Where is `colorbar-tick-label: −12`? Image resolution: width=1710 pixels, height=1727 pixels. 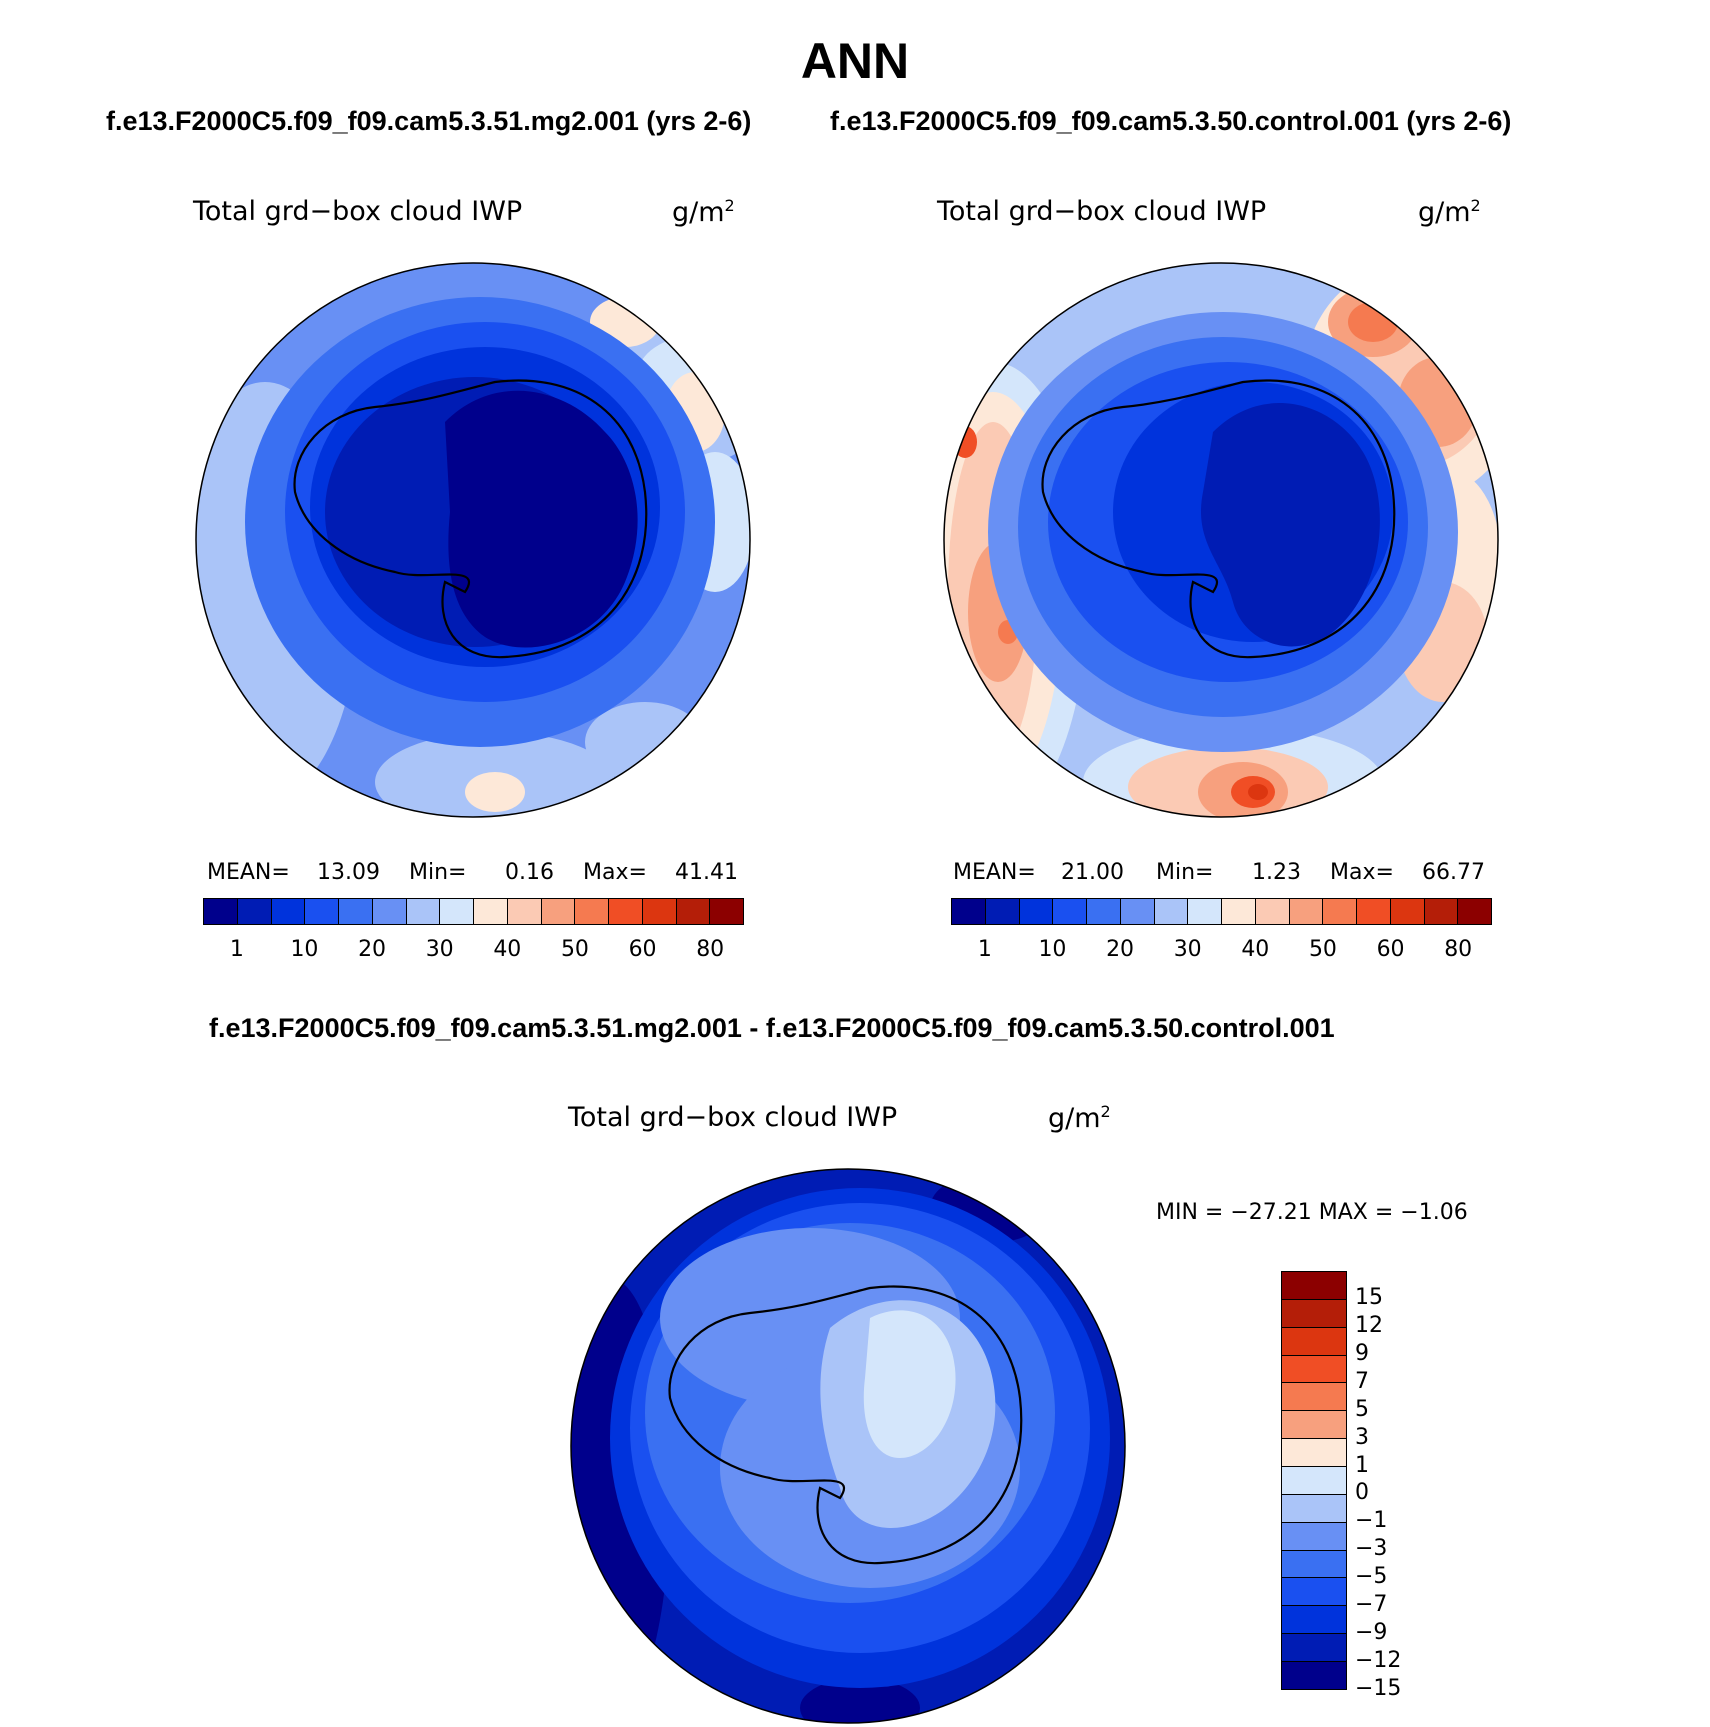
colorbar-tick-label: −12 is located at coordinates (1378, 1661).